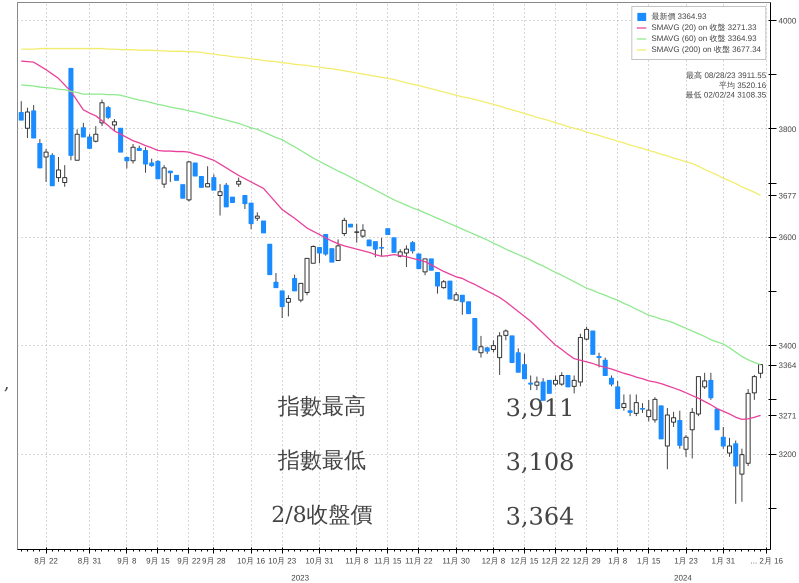  What do you see at coordinates (767, 561) in the screenshot?
I see `x-tick-label: ... 2月 16` at bounding box center [767, 561].